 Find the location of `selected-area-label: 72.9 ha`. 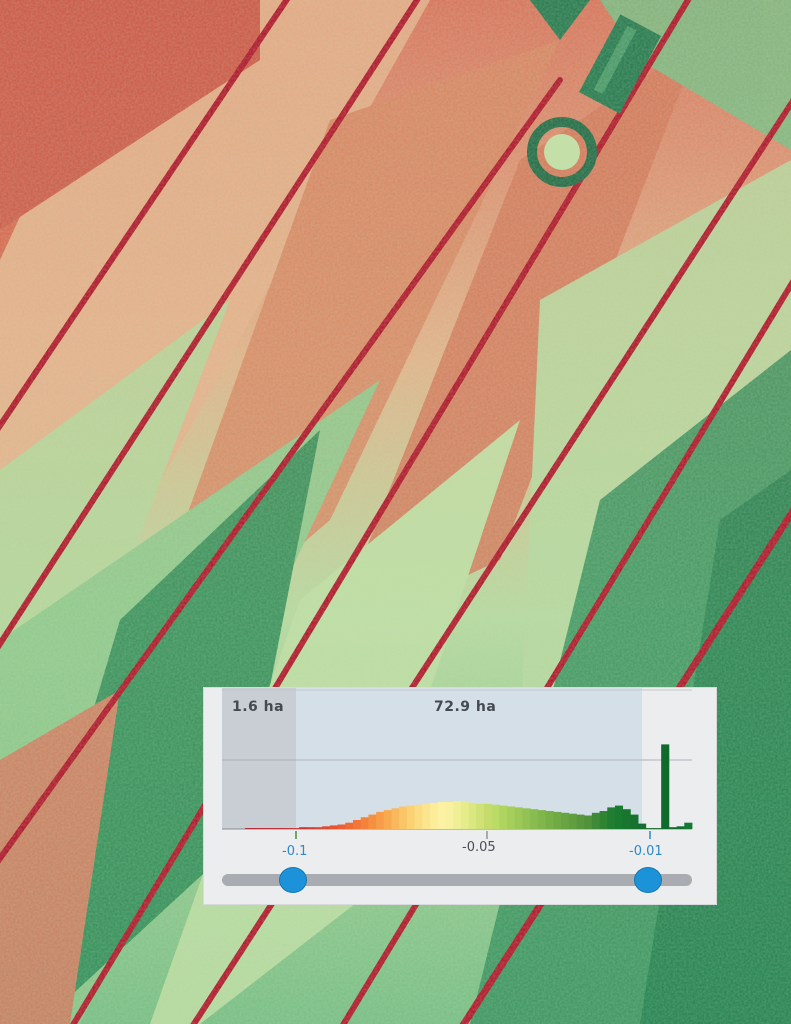

selected-area-label: 72.9 ha is located at coordinates (465, 707).